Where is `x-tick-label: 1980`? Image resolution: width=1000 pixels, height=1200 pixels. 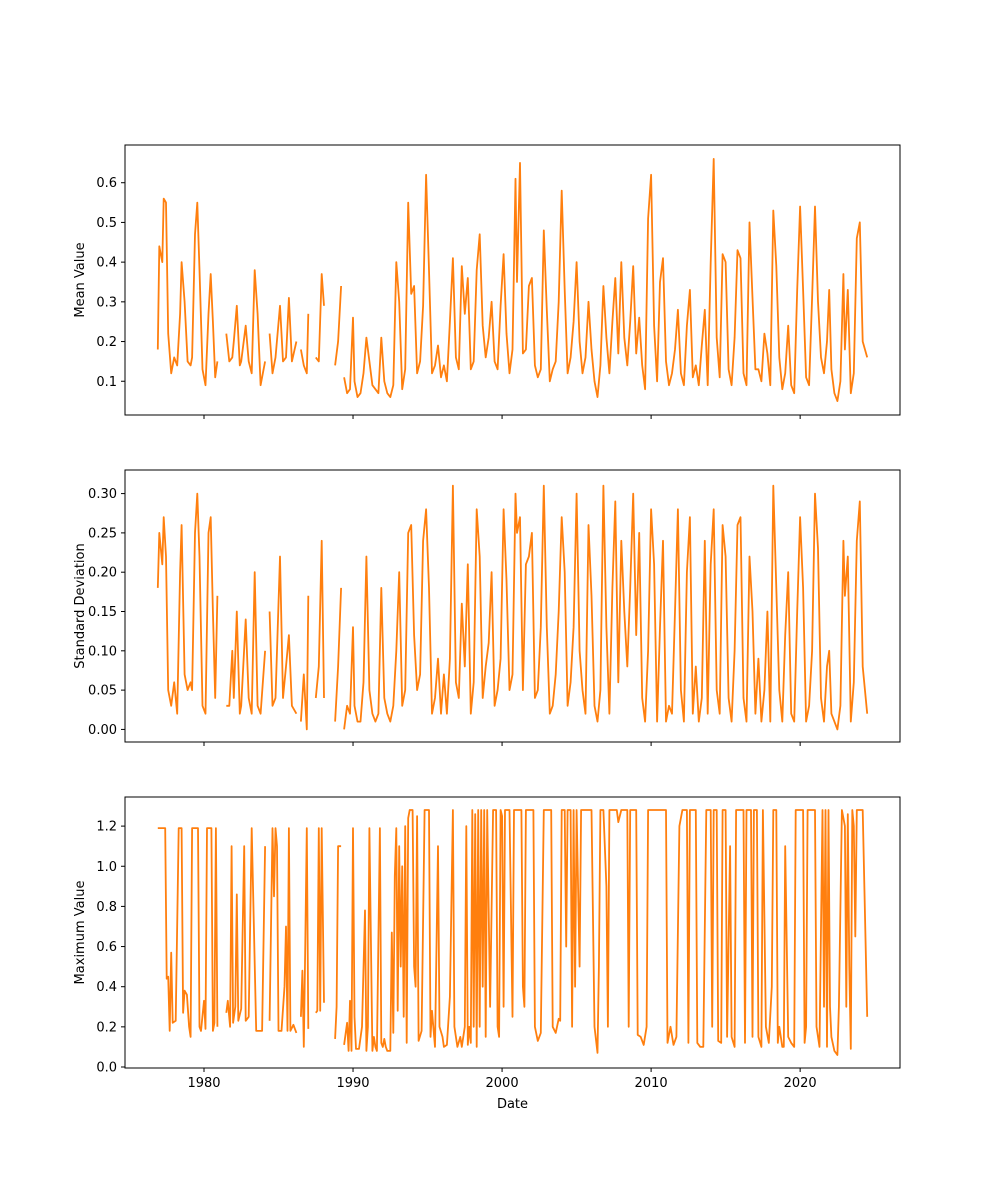 x-tick-label: 1980 is located at coordinates (203, 1083).